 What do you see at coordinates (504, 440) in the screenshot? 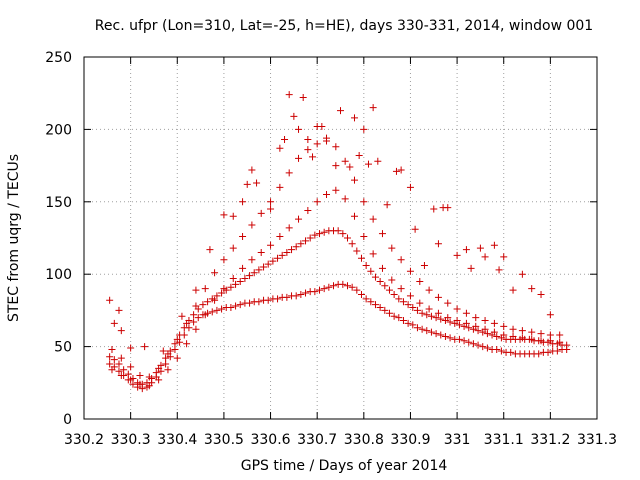
I see `x-tick-label: 331.1` at bounding box center [504, 440].